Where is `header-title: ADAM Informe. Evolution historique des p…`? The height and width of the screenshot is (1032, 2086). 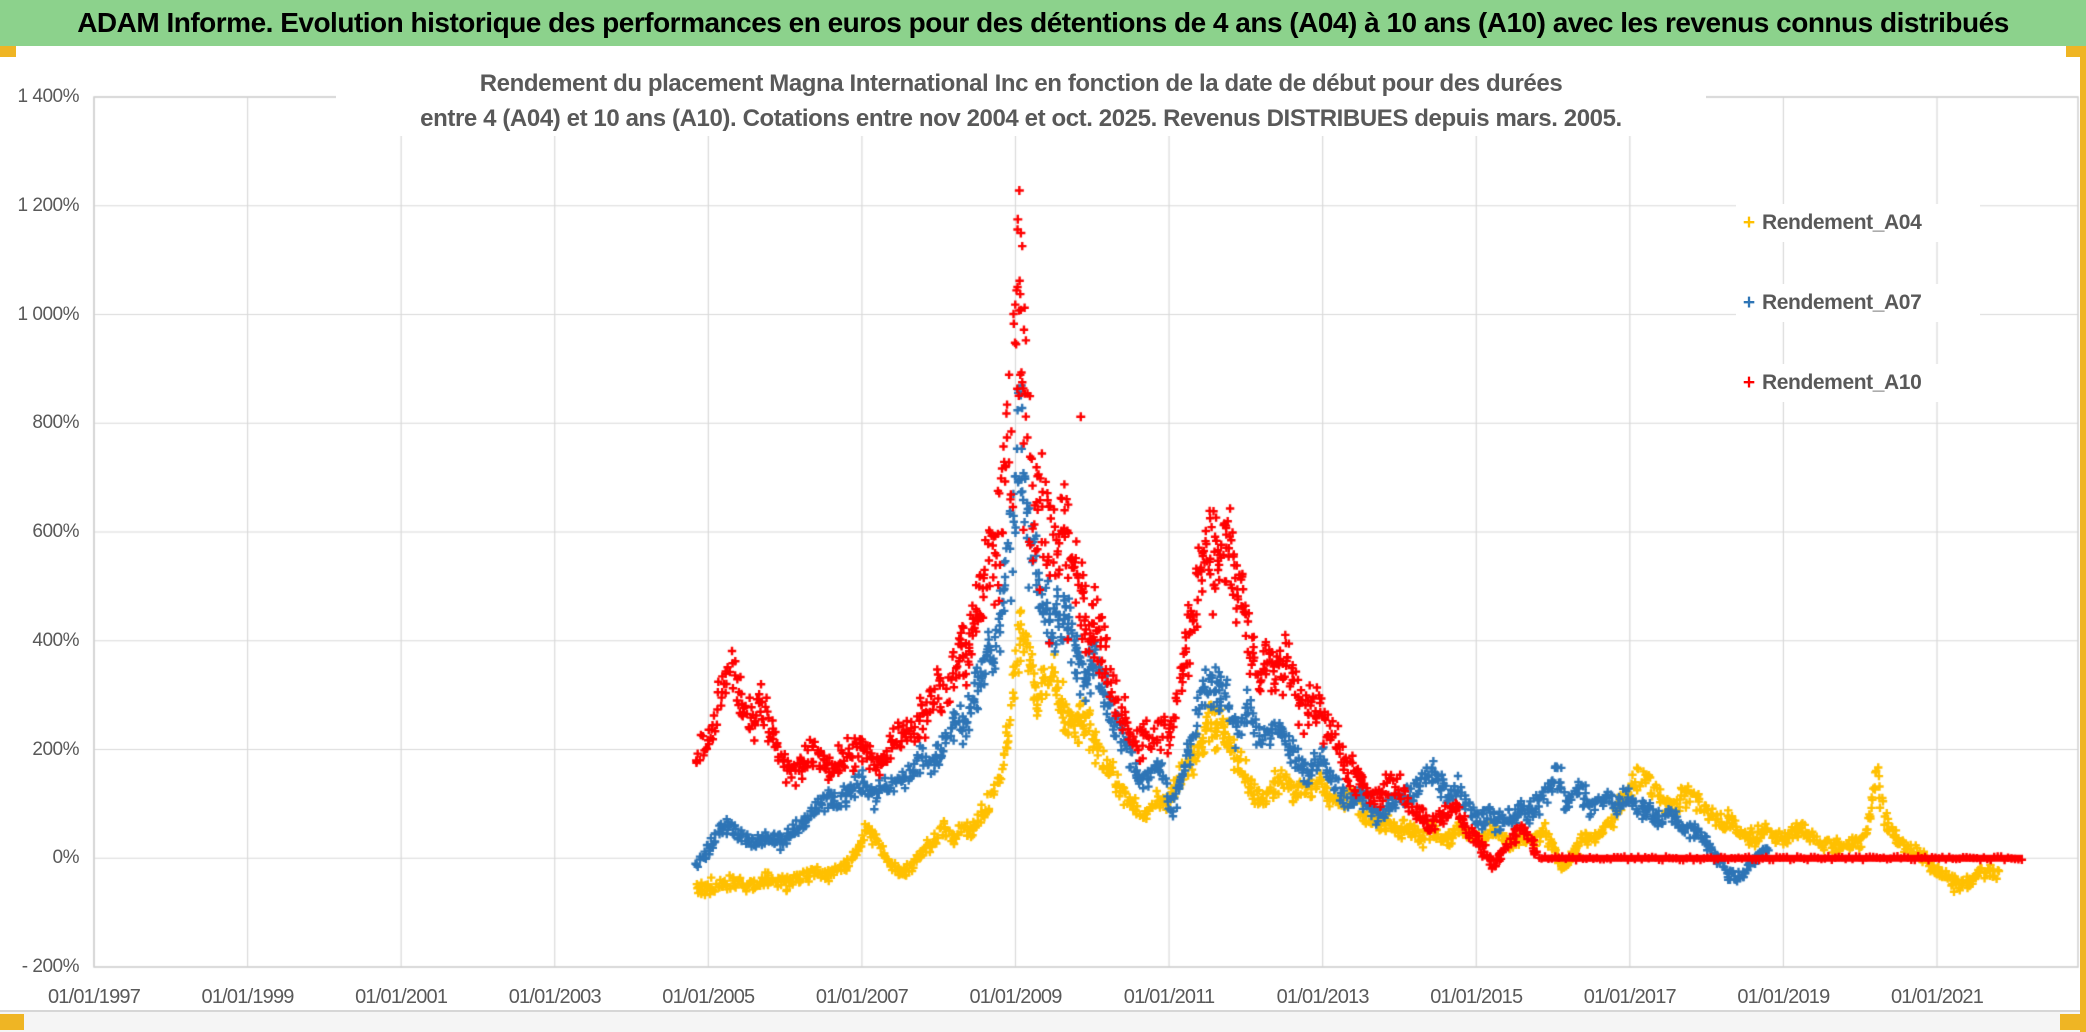
header-title: ADAM Informe. Evolution historique des p… is located at coordinates (1043, 22).